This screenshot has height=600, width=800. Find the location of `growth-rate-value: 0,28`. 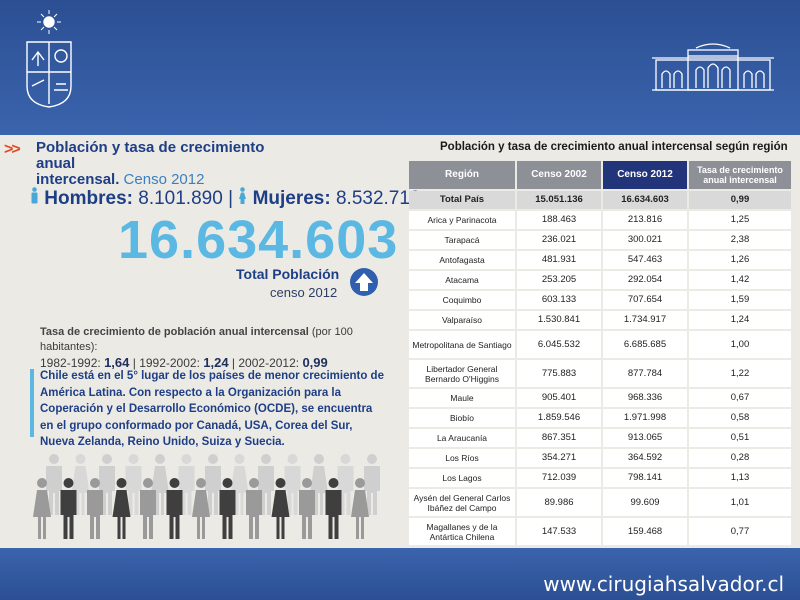

growth-rate-value: 0,28 is located at coordinates (739, 458).